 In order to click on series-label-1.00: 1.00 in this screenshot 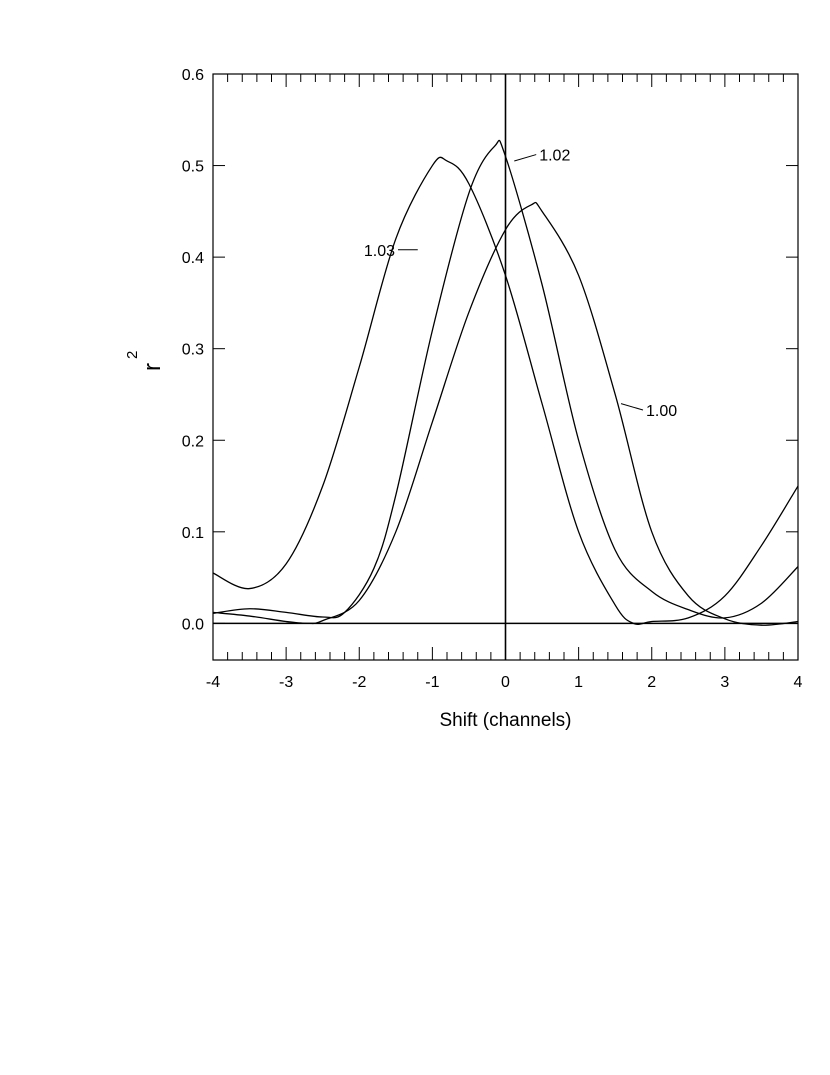, I will do `click(661, 411)`.